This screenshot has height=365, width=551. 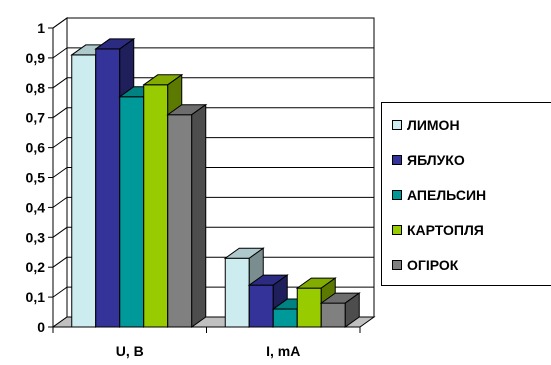 What do you see at coordinates (36, 148) in the screenshot?
I see `y-tick-label: 0,6` at bounding box center [36, 148].